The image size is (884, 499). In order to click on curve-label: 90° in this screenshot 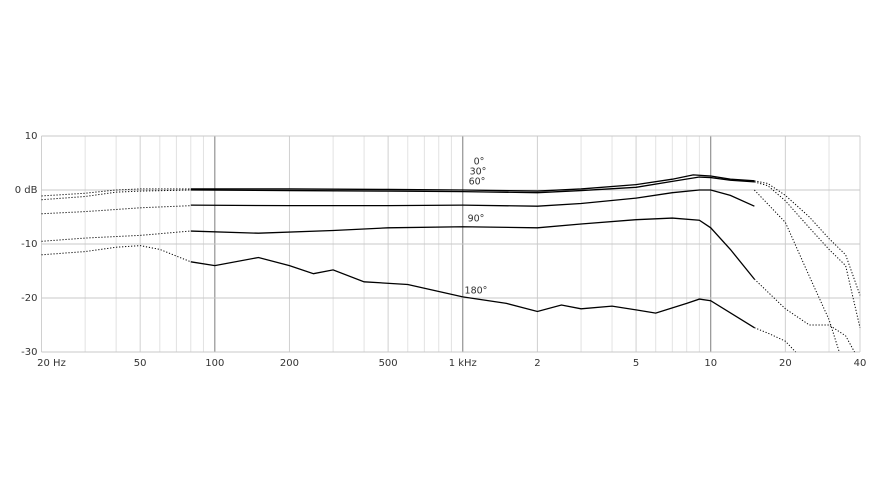, I will do `click(476, 219)`.